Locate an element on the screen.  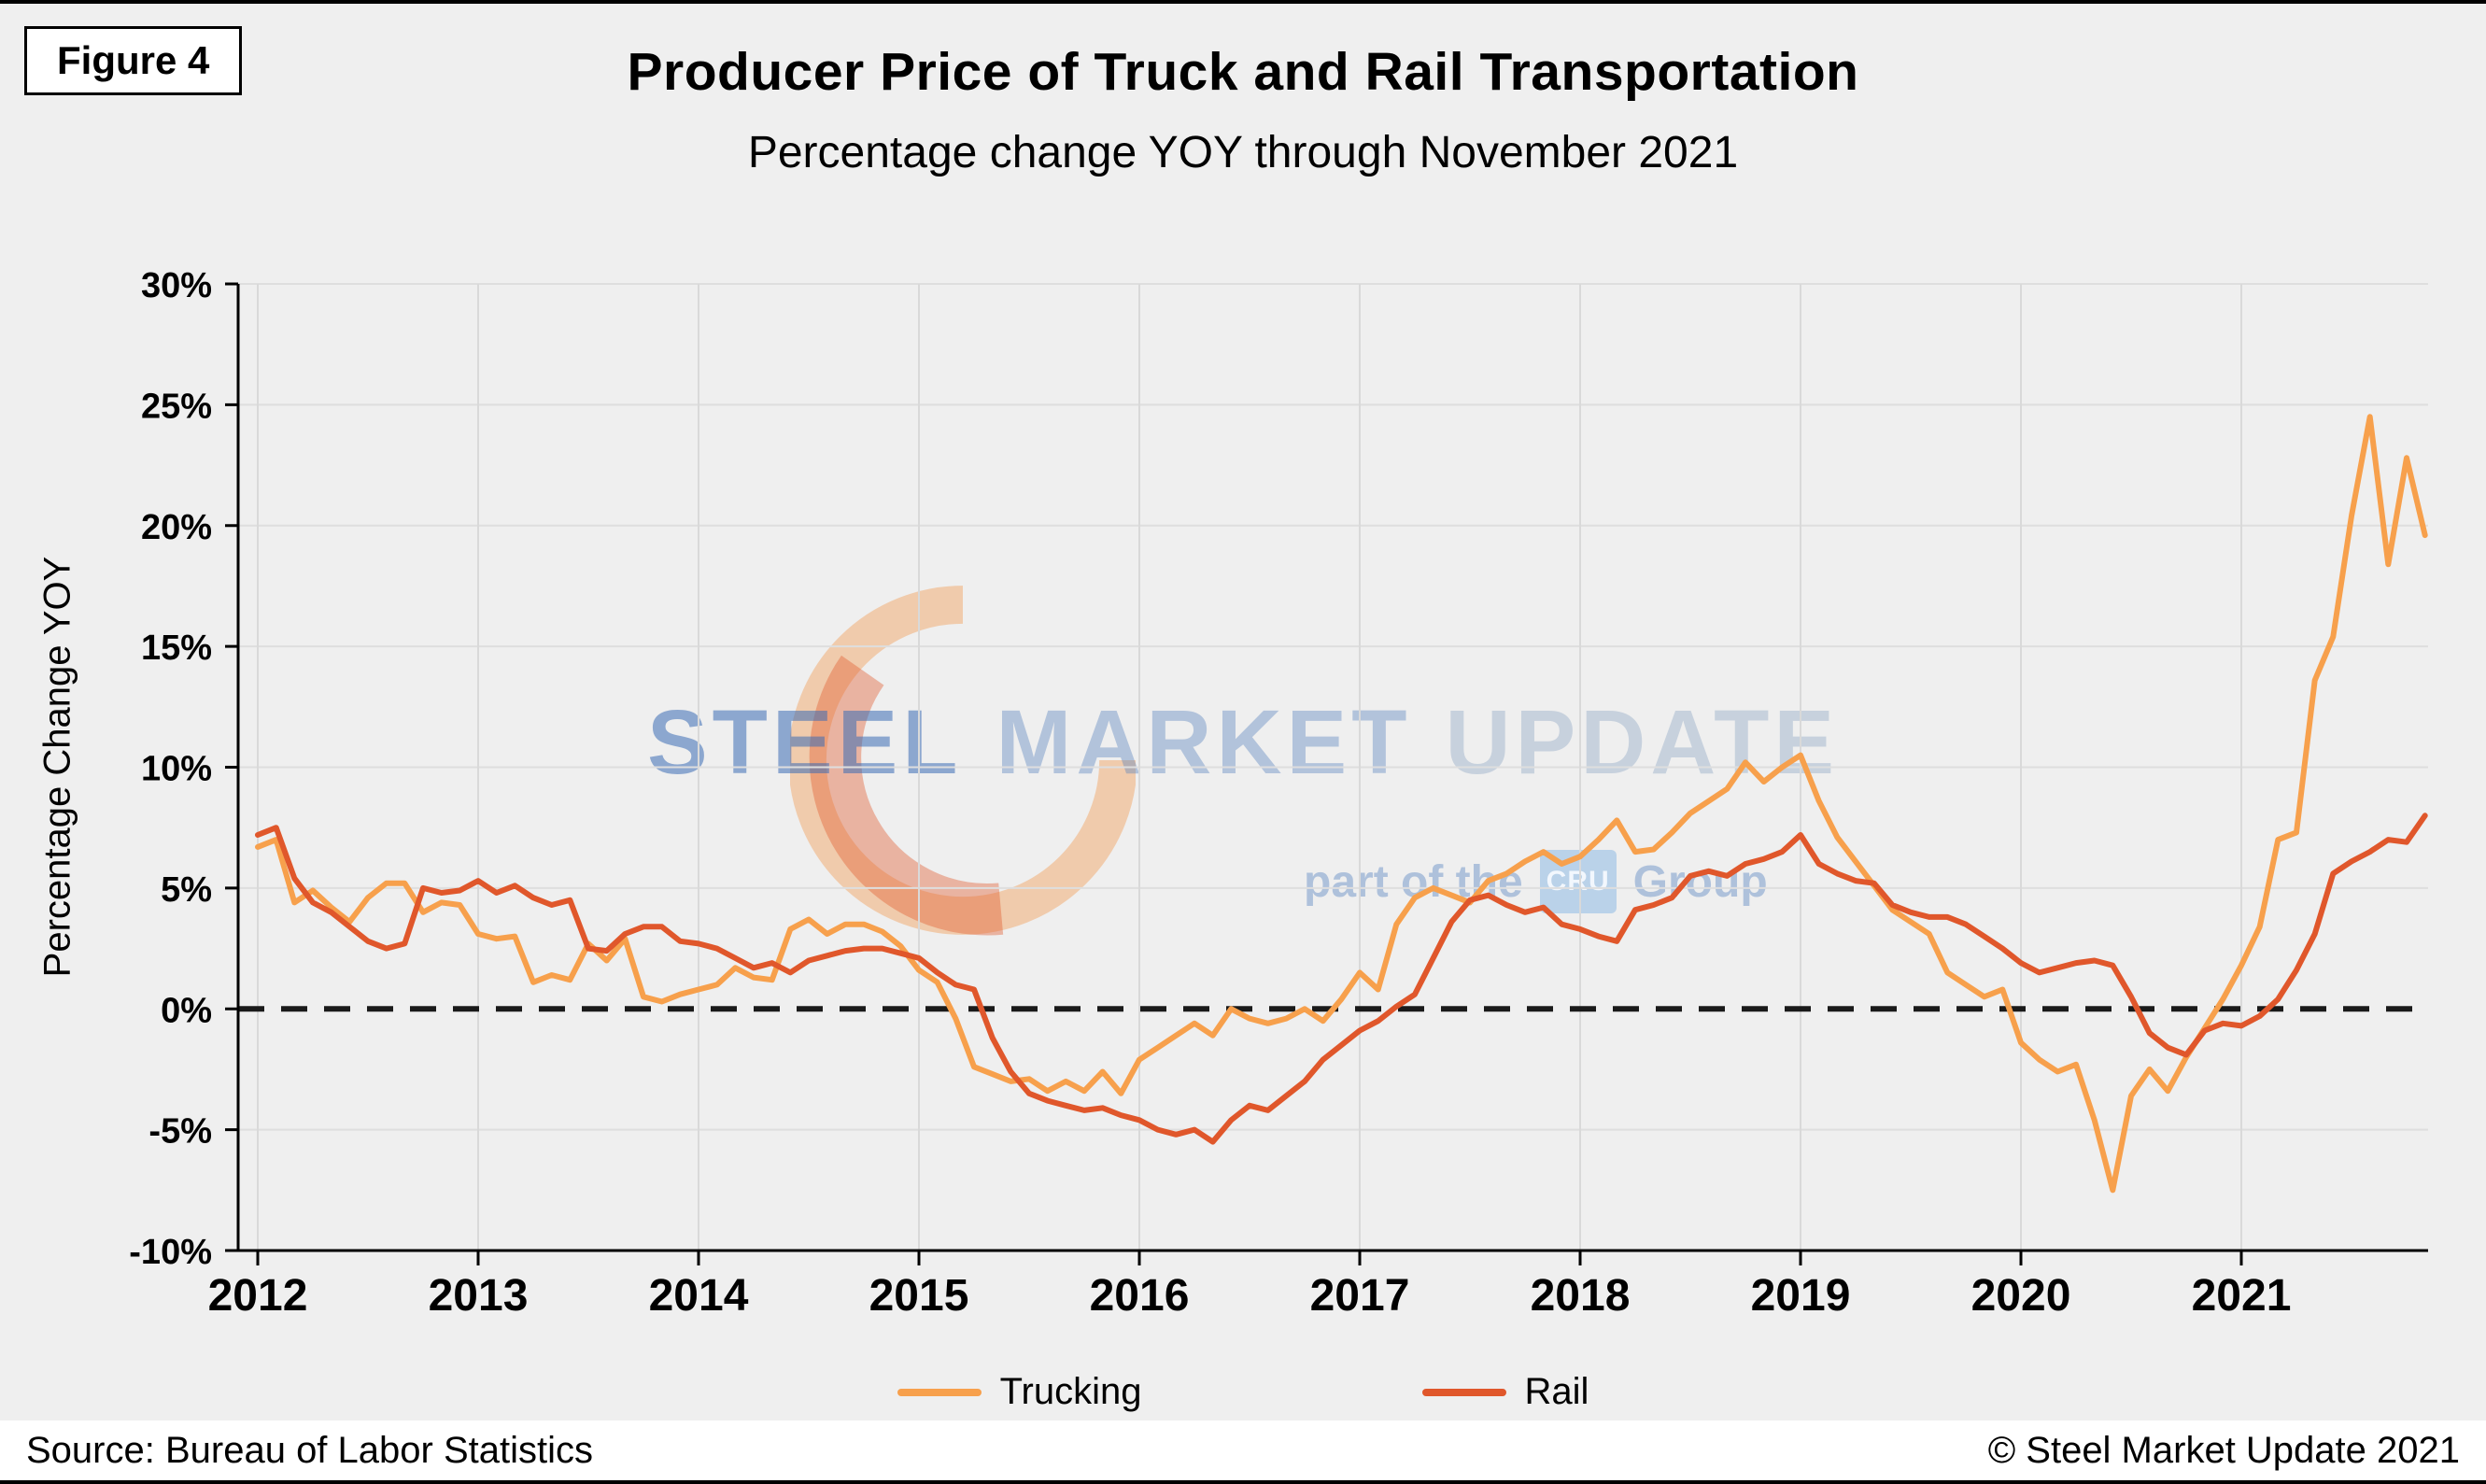
legend-label-rail: Rail is located at coordinates (1557, 1391).